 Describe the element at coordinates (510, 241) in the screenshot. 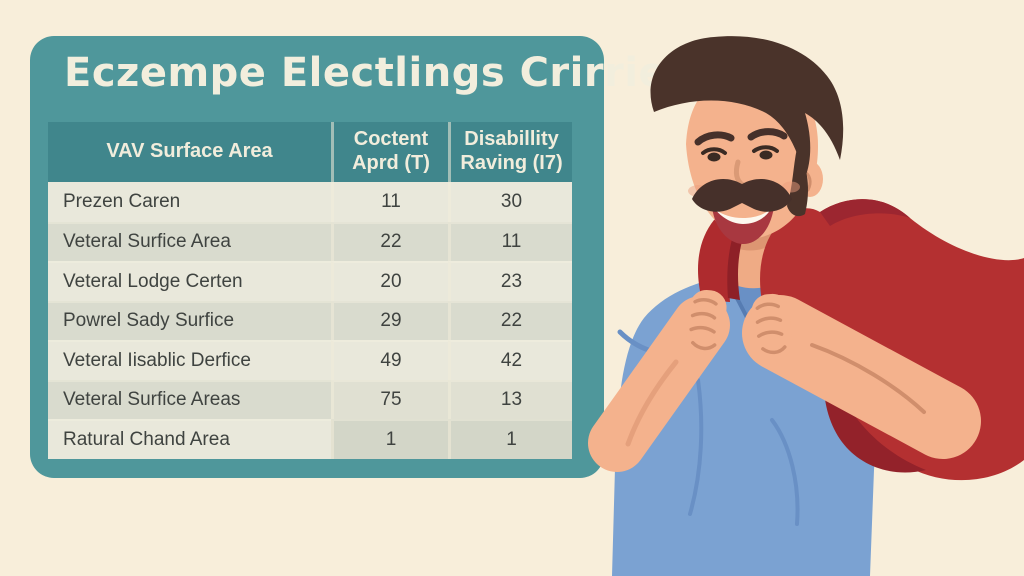

I see `table-cell-raving: 11` at that location.